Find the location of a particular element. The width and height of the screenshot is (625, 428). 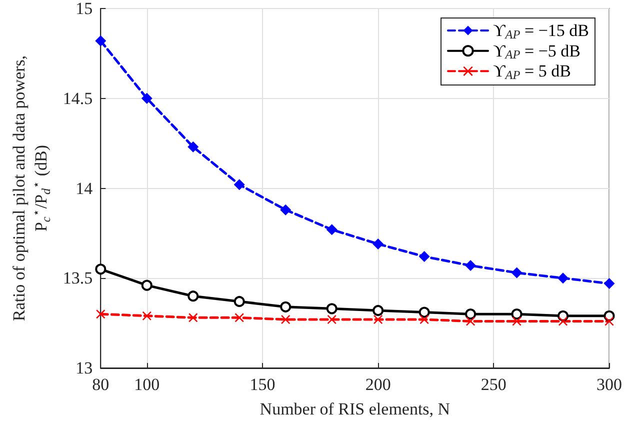

x-tick-label: 150 is located at coordinates (263, 384).